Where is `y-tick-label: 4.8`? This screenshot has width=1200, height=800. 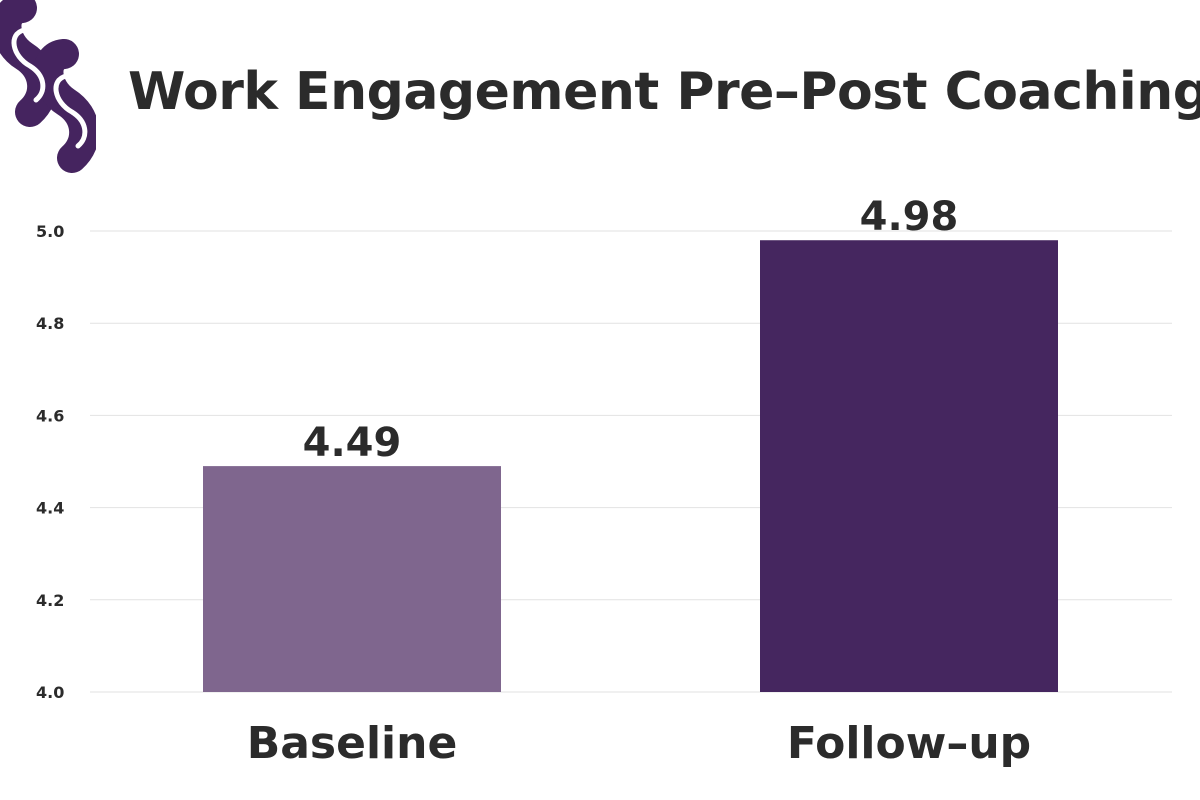 y-tick-label: 4.8 is located at coordinates (50, 323).